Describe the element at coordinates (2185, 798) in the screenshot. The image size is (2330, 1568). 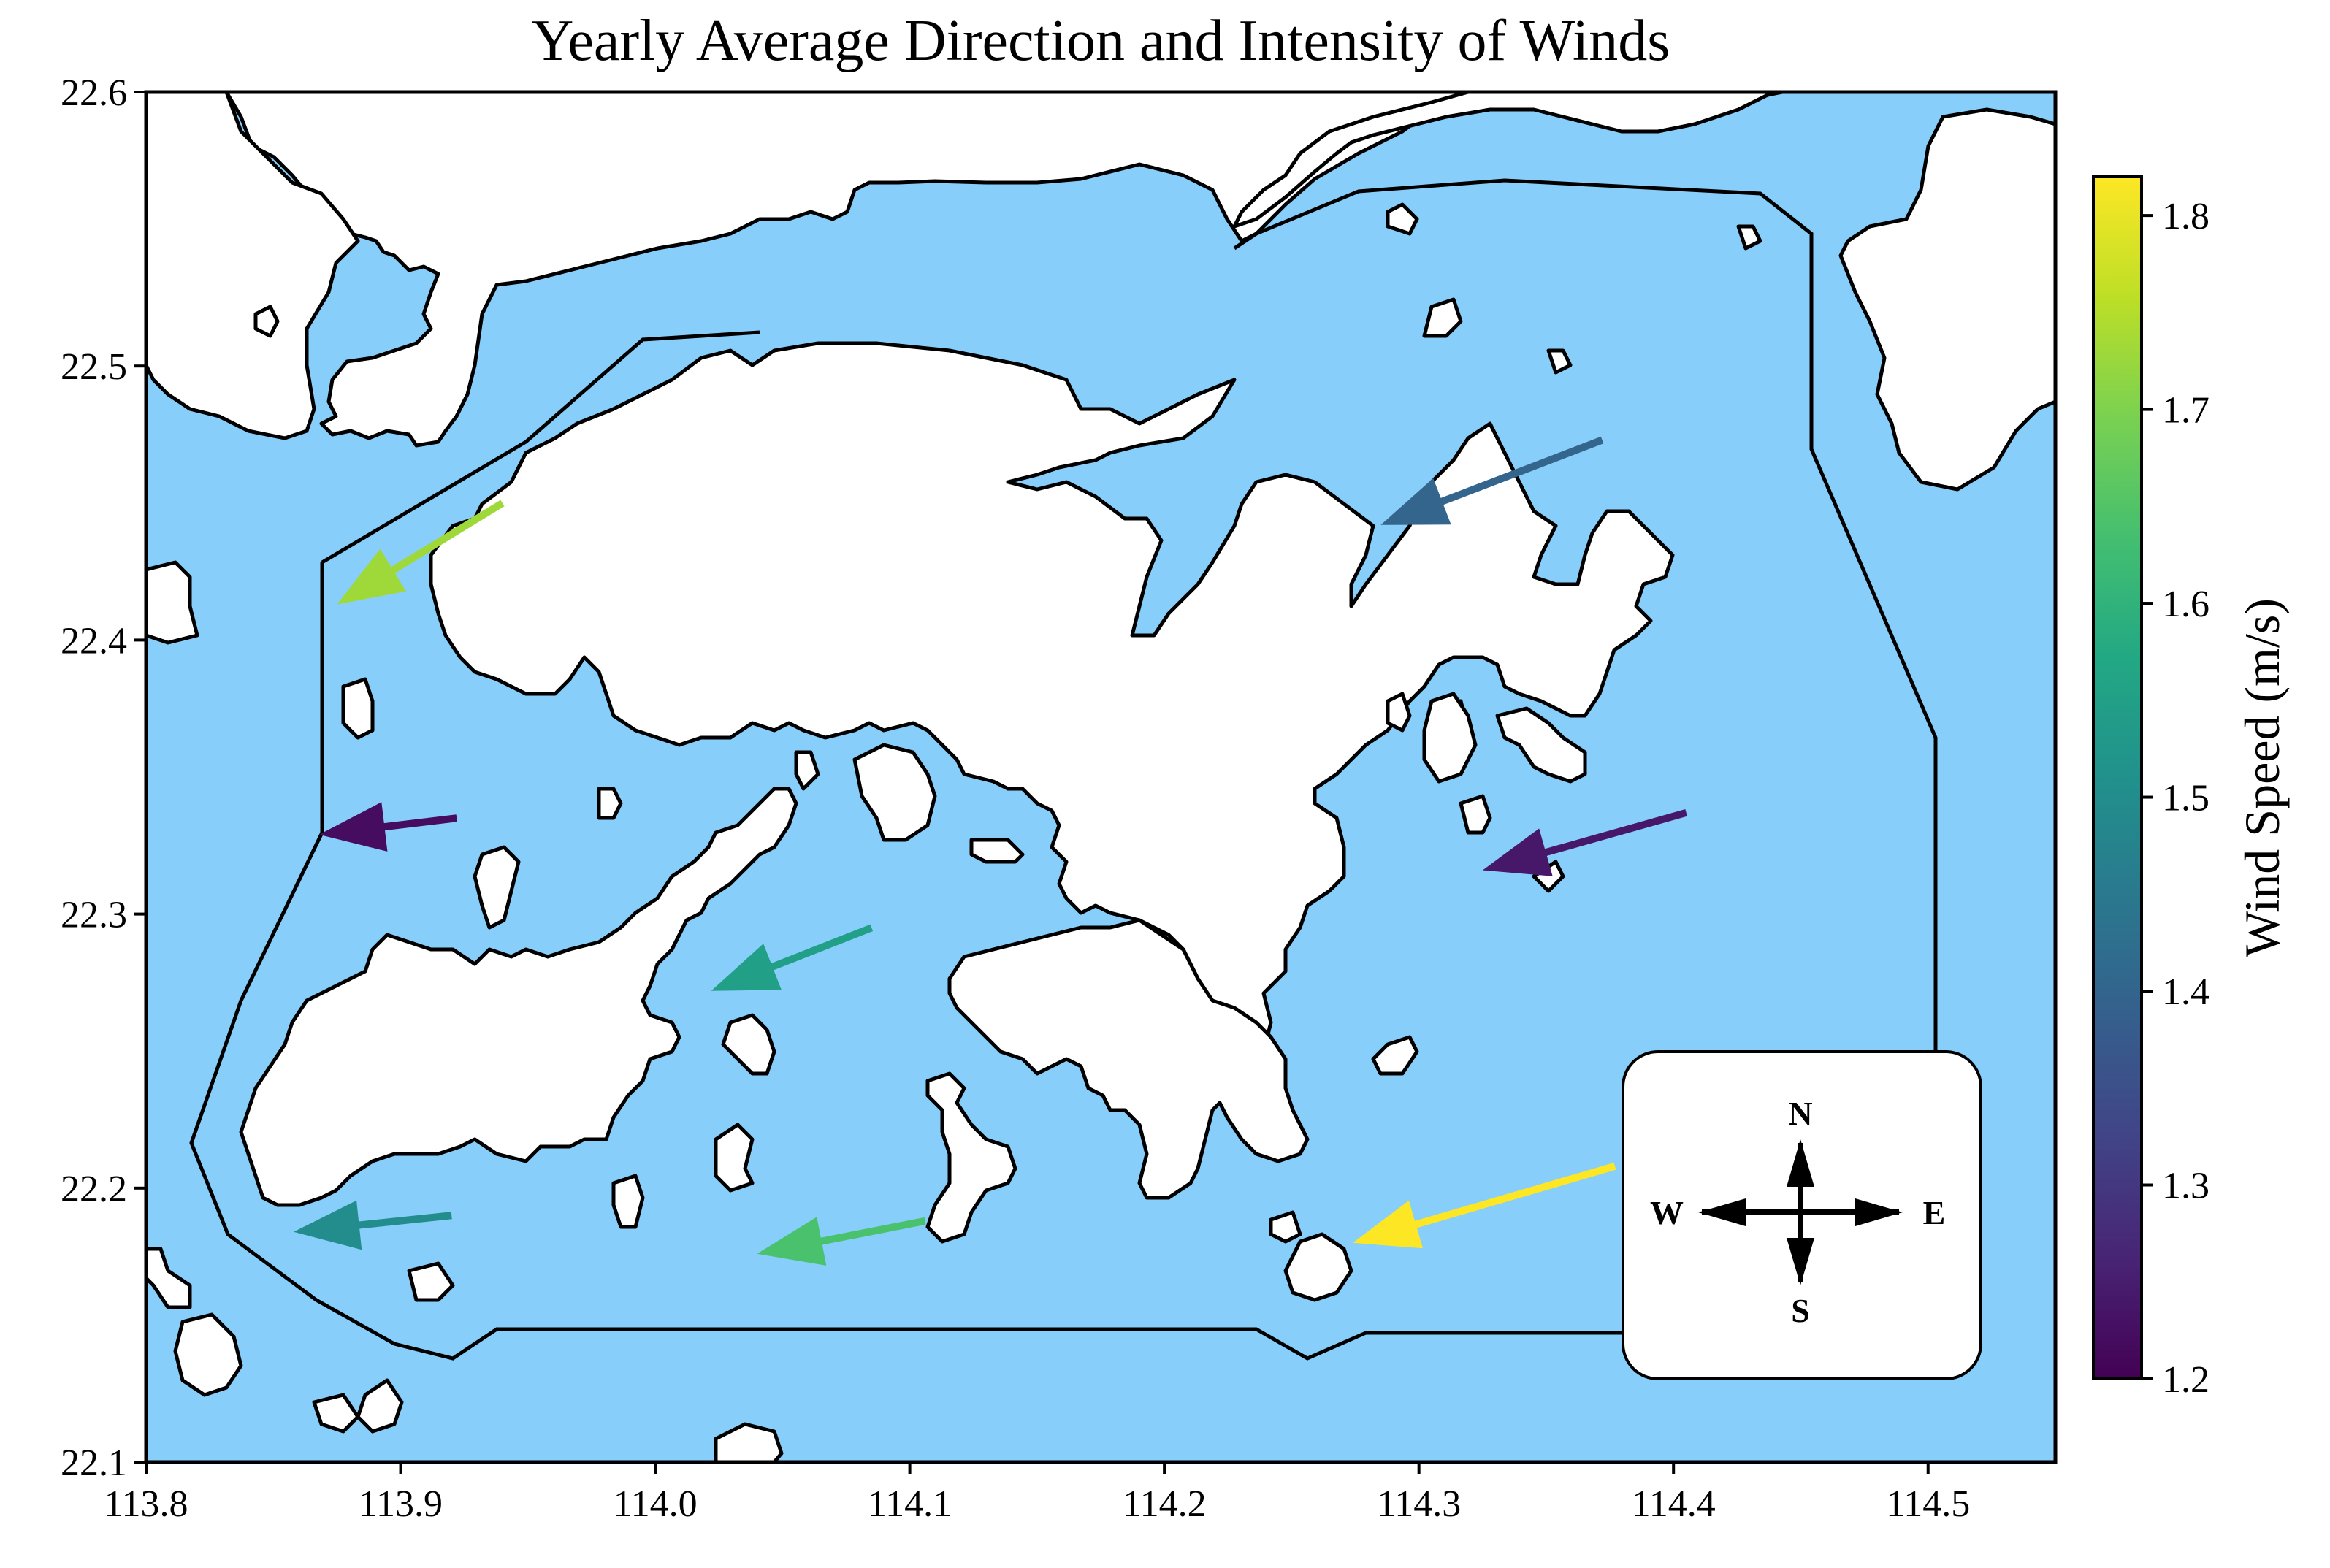
I see `colorbar-tick-label: 1.5` at that location.